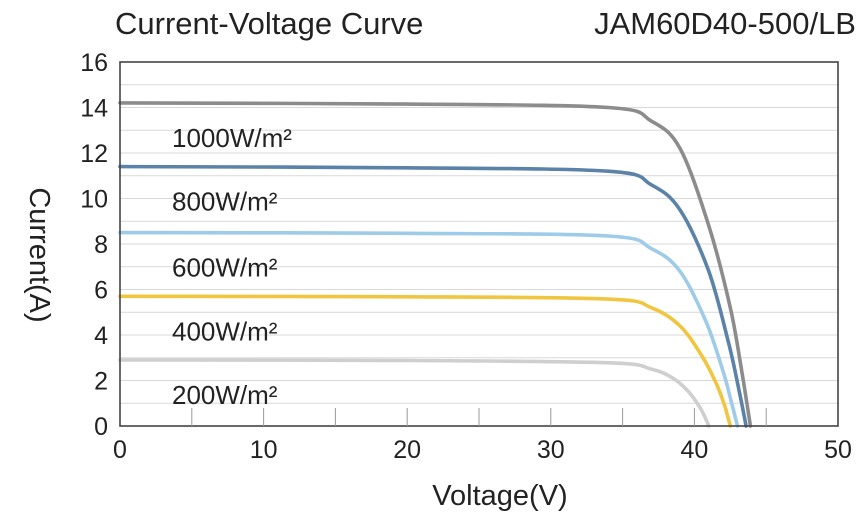  I want to click on y-tick-label: 10, so click(94, 200).